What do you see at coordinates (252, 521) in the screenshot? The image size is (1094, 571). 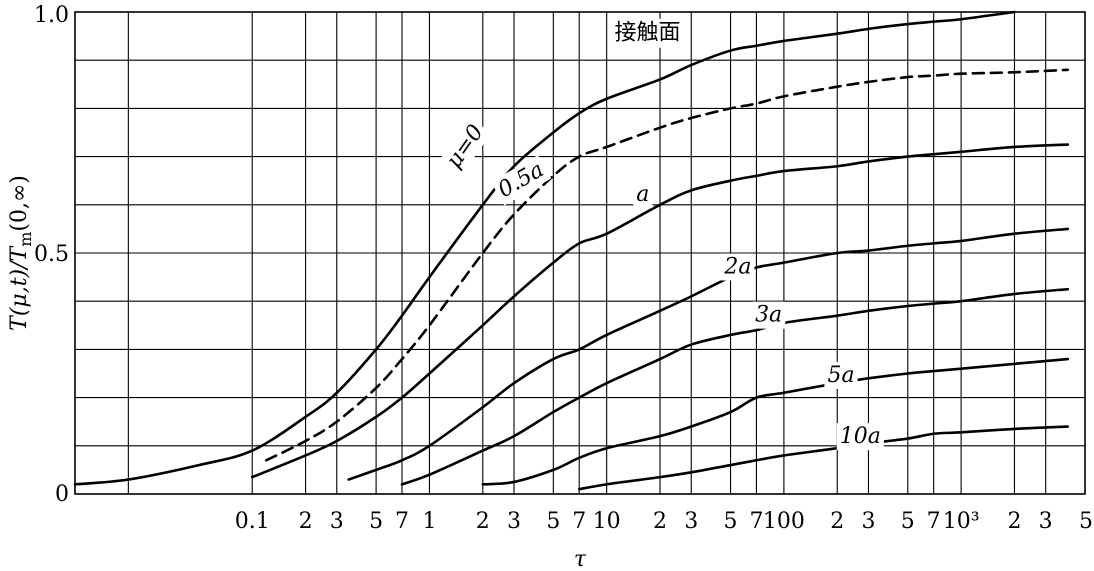 I see `x-tick-label: 0.1` at bounding box center [252, 521].